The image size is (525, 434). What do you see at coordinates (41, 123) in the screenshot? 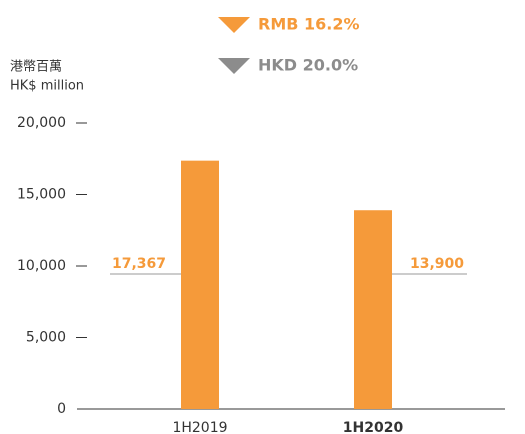
I see `y-tick-label: 20,000` at bounding box center [41, 123].